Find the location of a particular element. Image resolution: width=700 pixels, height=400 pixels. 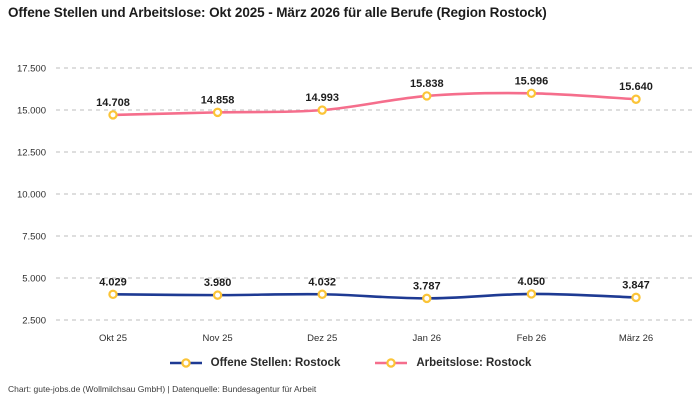

x-tick-label: Feb 26 is located at coordinates (532, 338).